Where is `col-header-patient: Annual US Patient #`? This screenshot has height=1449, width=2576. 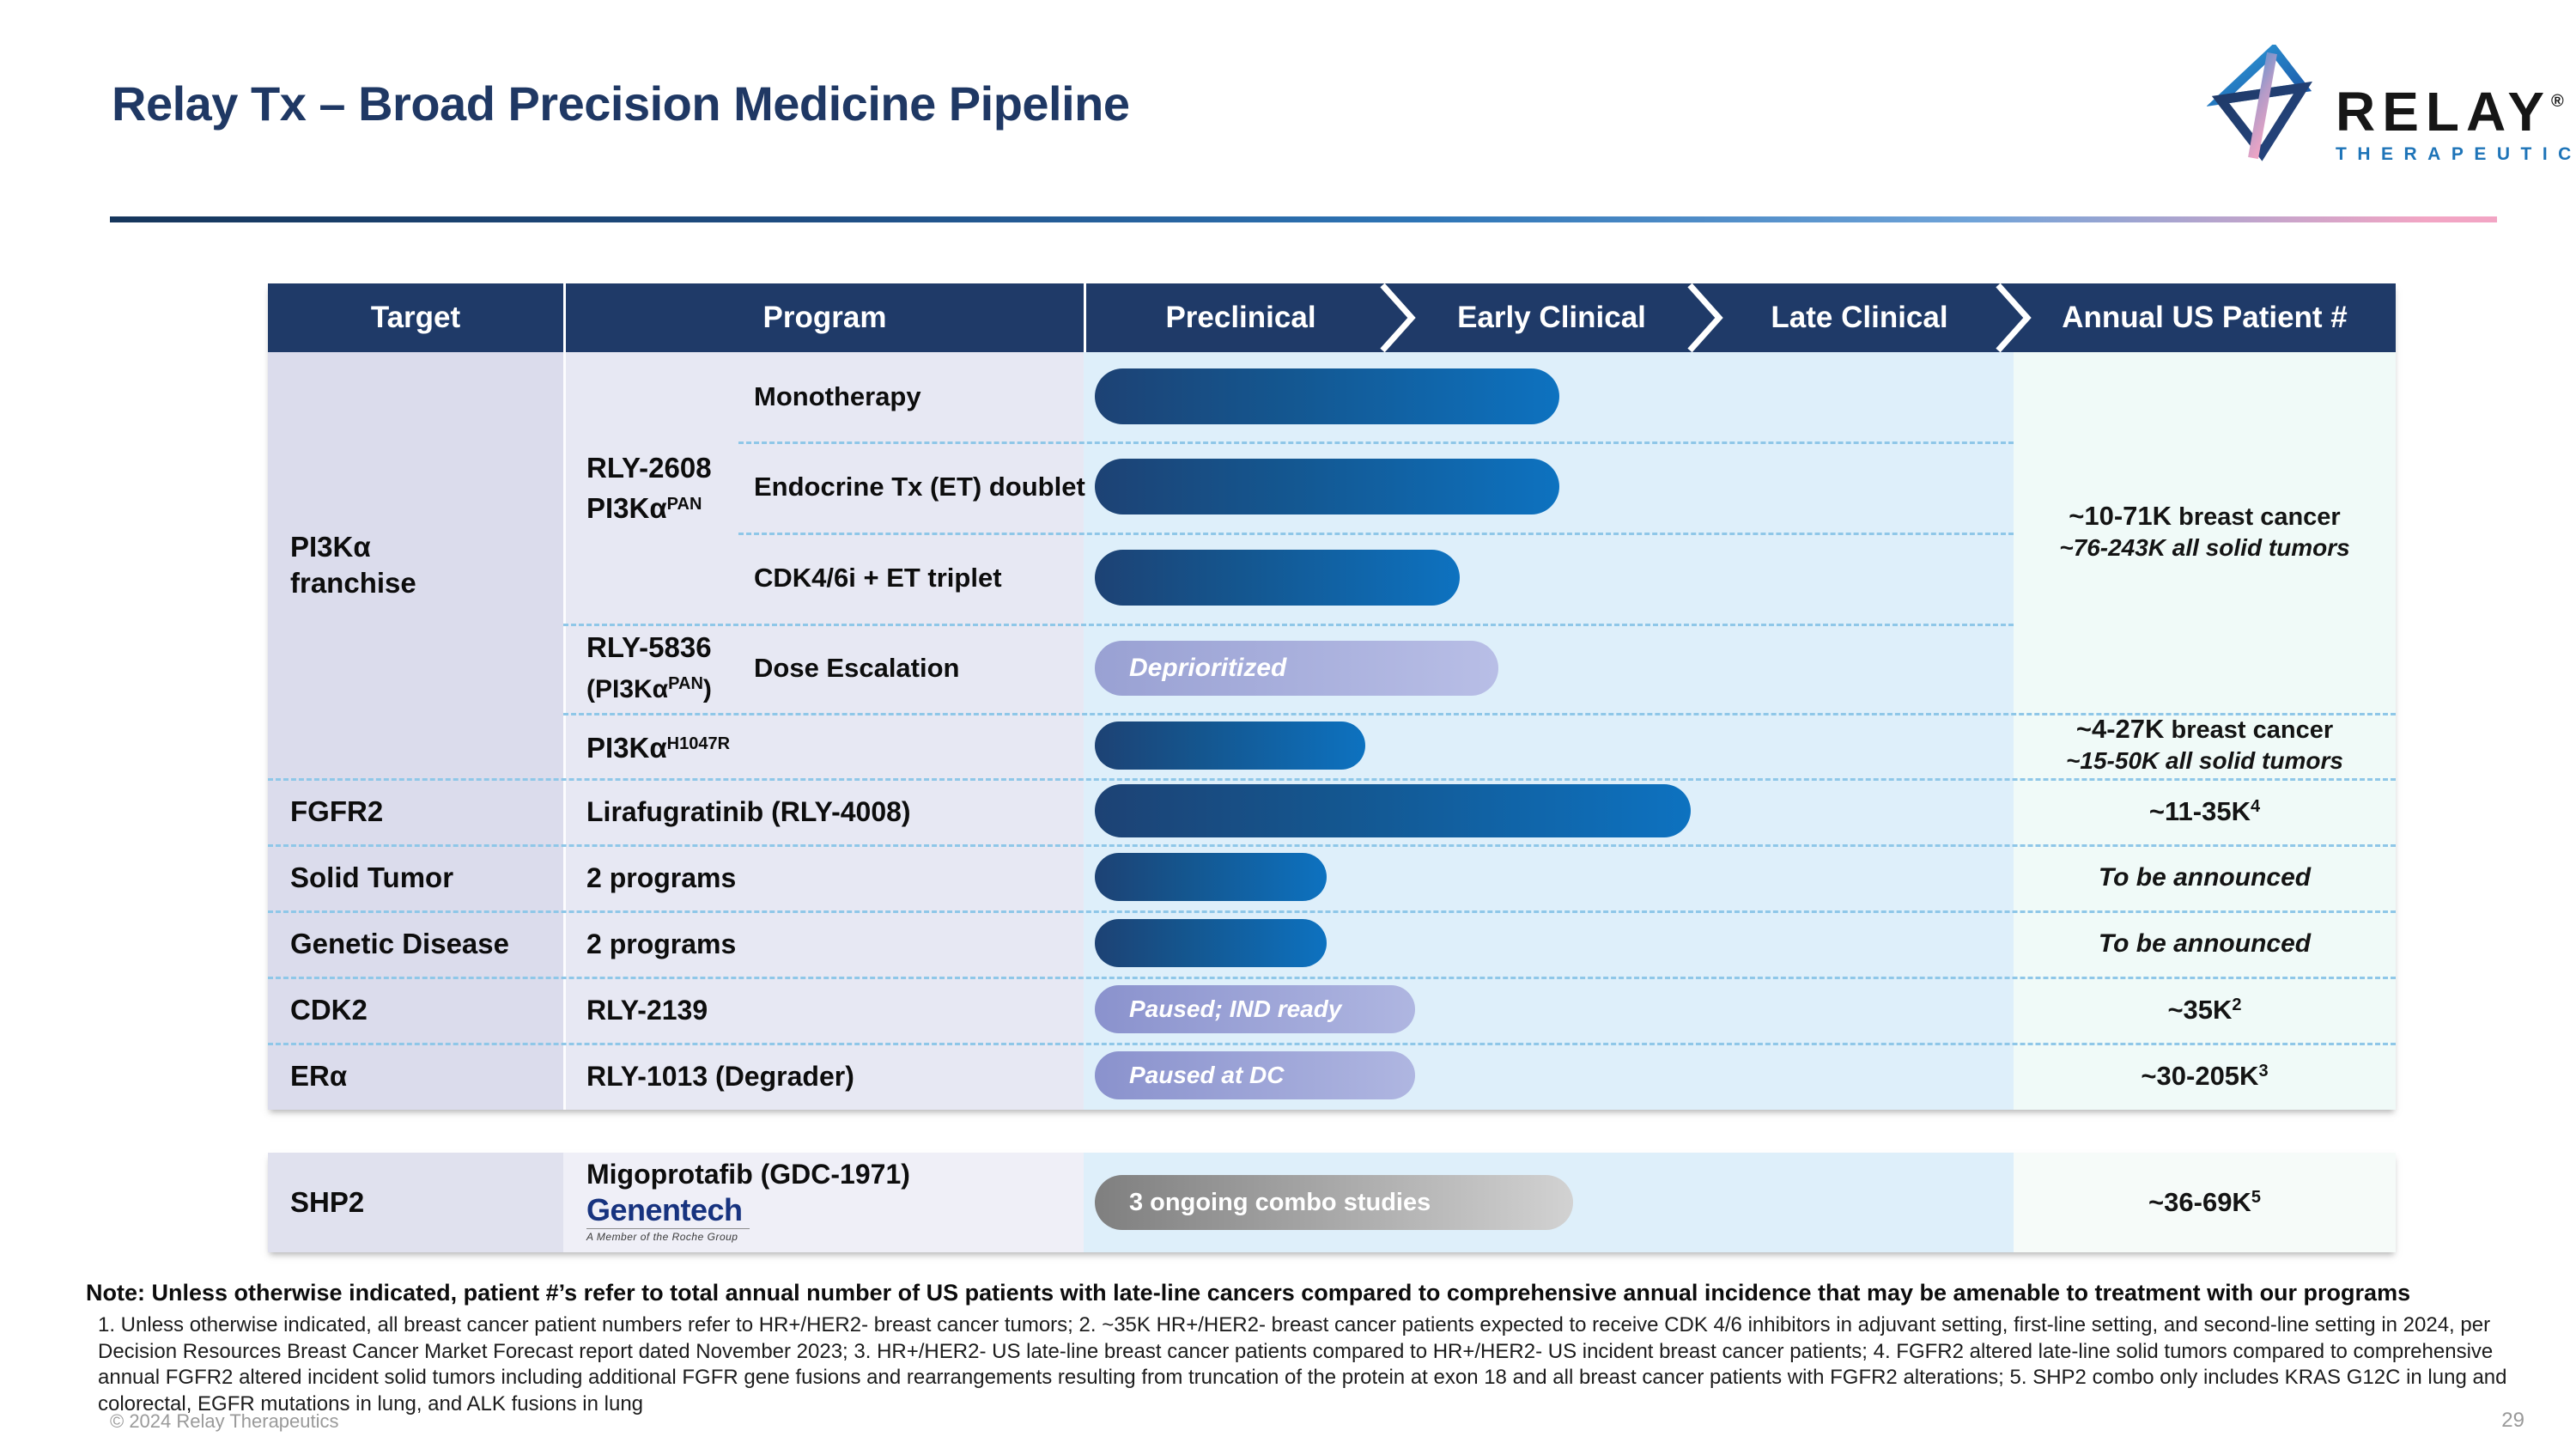
col-header-patient: Annual US Patient # is located at coordinates (2205, 317).